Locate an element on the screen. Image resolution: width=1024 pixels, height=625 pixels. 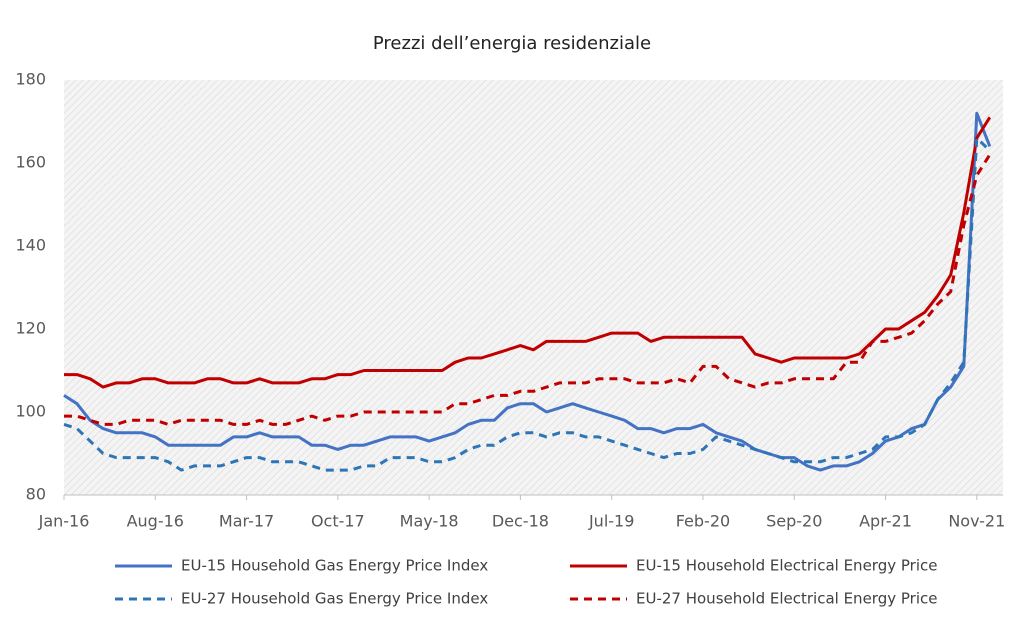
x-tick-label: Mar-17 is located at coordinates (246, 521).